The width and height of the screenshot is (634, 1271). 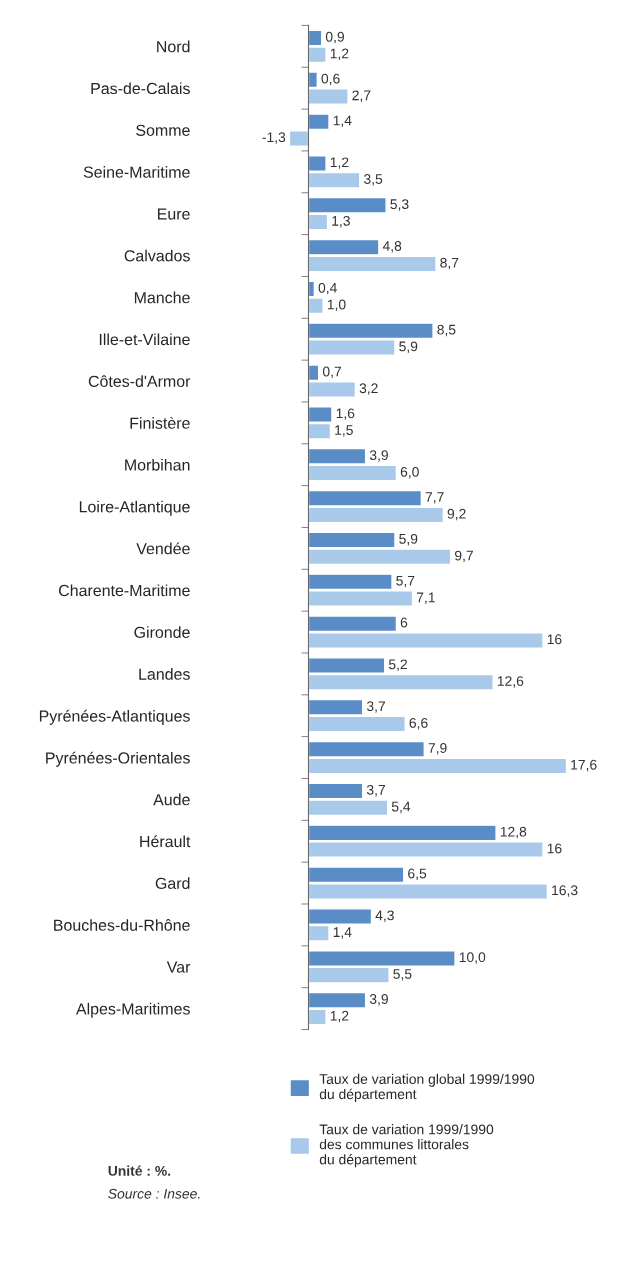 What do you see at coordinates (402, 975) in the screenshot?
I see `data-label: 5,5` at bounding box center [402, 975].